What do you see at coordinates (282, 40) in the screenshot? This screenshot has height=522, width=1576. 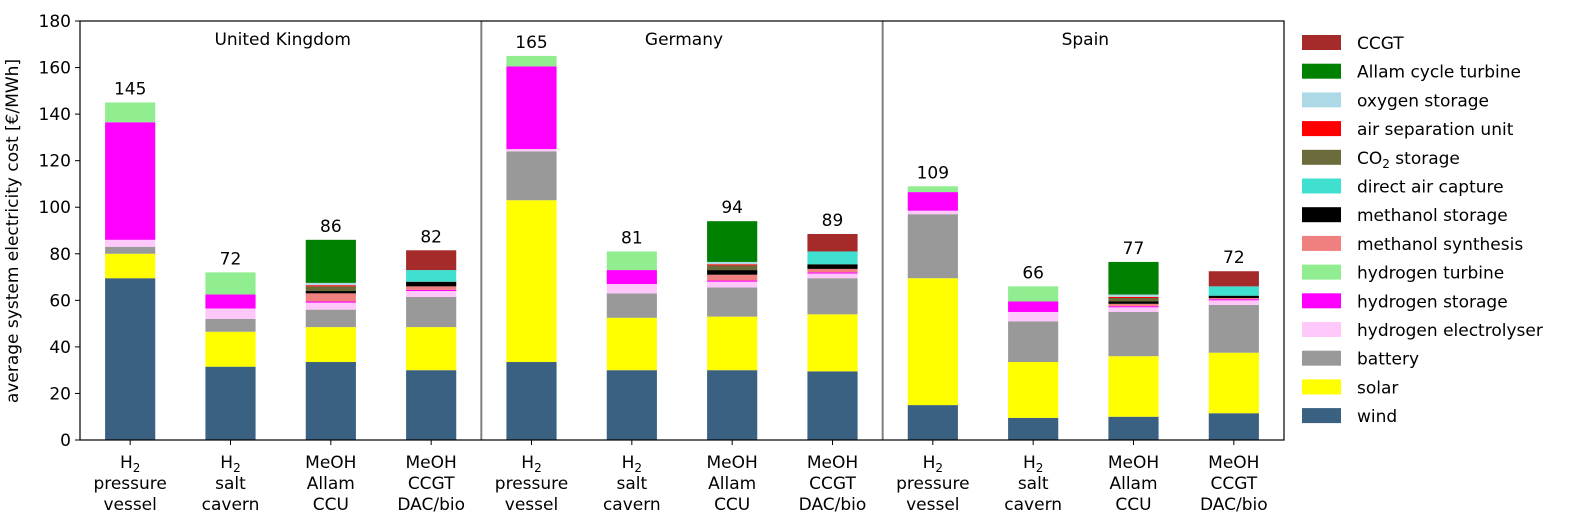 I see `group-title: United Kingdom` at bounding box center [282, 40].